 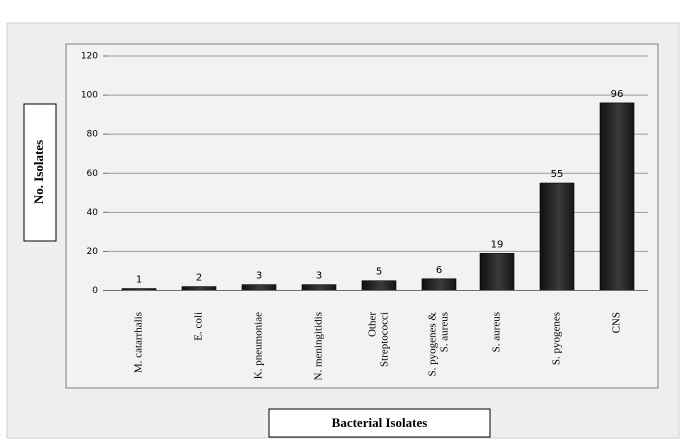 I want to click on y-axis-ticks: 0 20 40 60 80 100 120, so click(x=94, y=174).